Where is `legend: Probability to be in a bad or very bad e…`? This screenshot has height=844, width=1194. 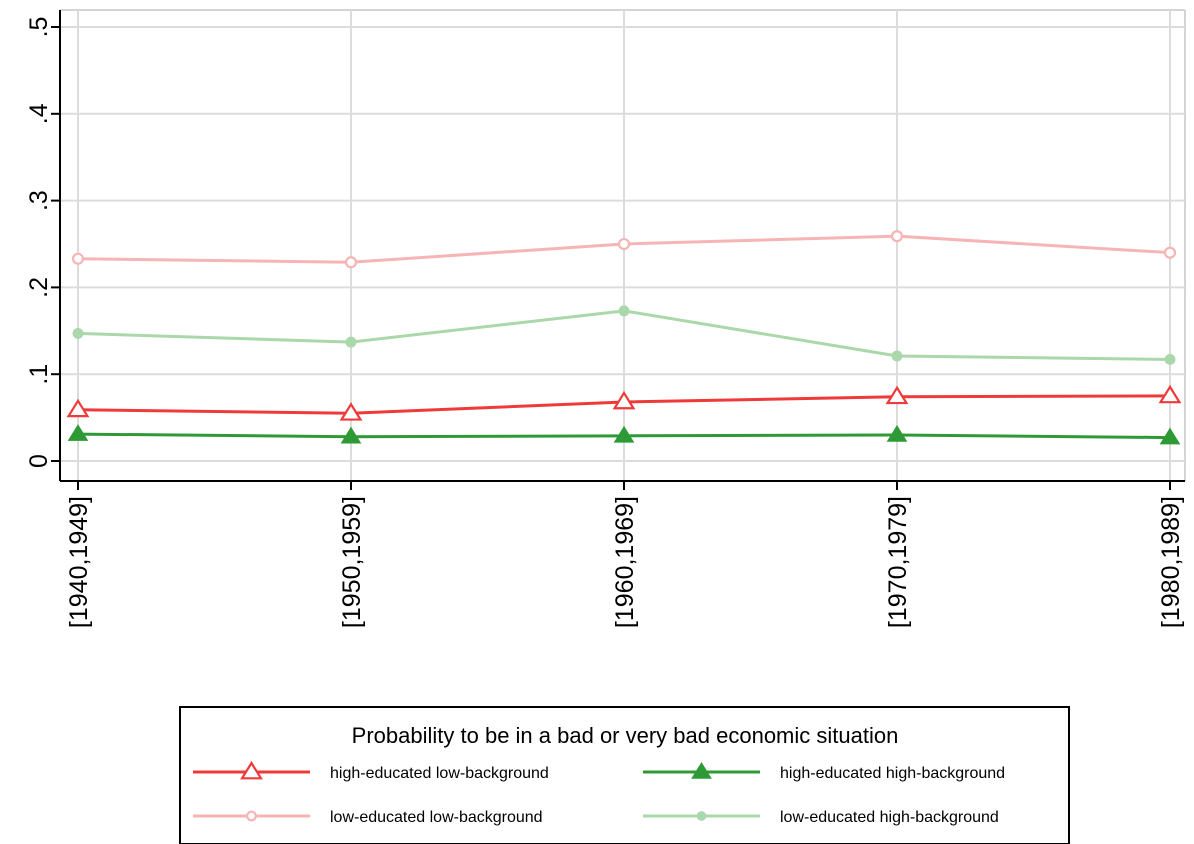 legend: Probability to be in a bad or very bad e… is located at coordinates (624, 775).